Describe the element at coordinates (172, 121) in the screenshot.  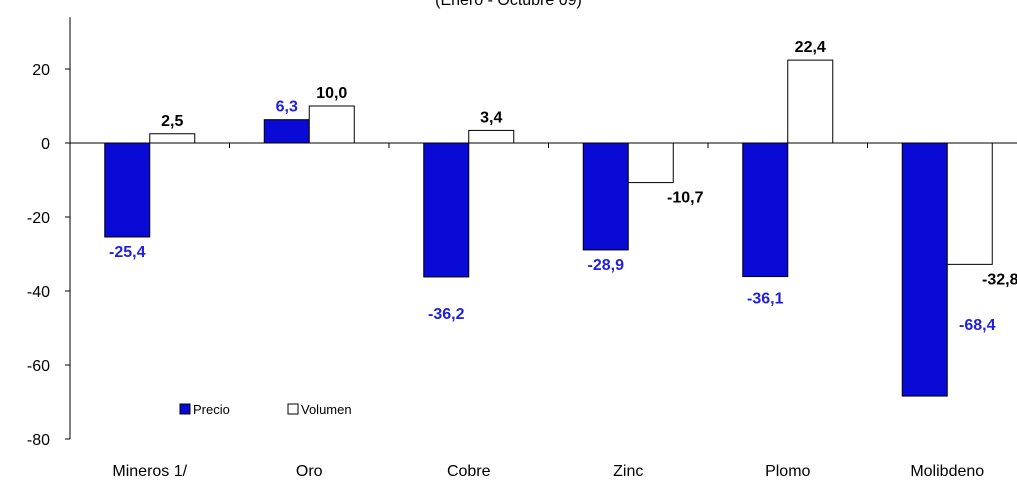
I see `value-label-volumen-0: 2,5` at that location.